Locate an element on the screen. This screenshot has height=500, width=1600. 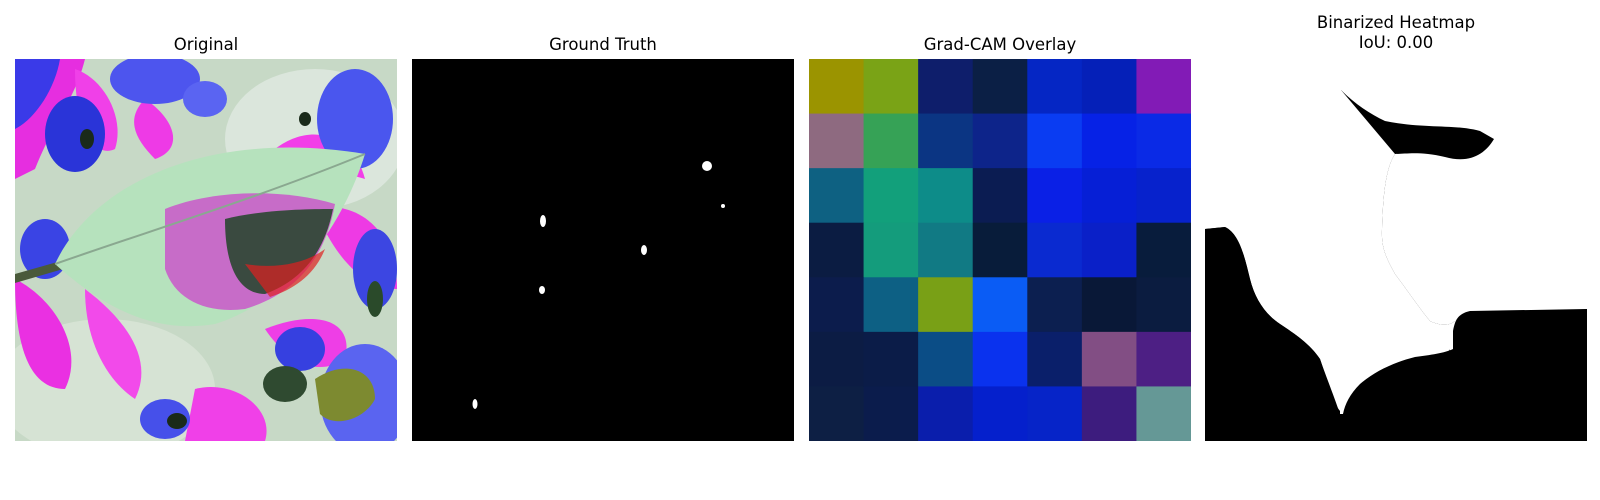
ground-truth-title: Ground Truth is located at coordinates (603, 44).